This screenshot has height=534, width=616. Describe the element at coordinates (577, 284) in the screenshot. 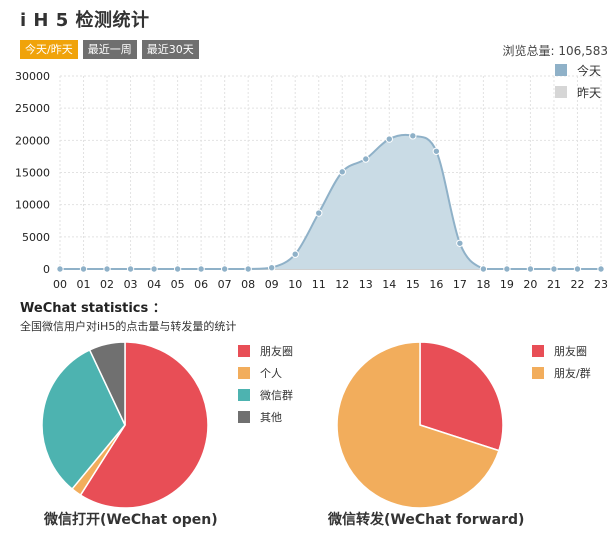

I see `x-tick-label: 22` at that location.